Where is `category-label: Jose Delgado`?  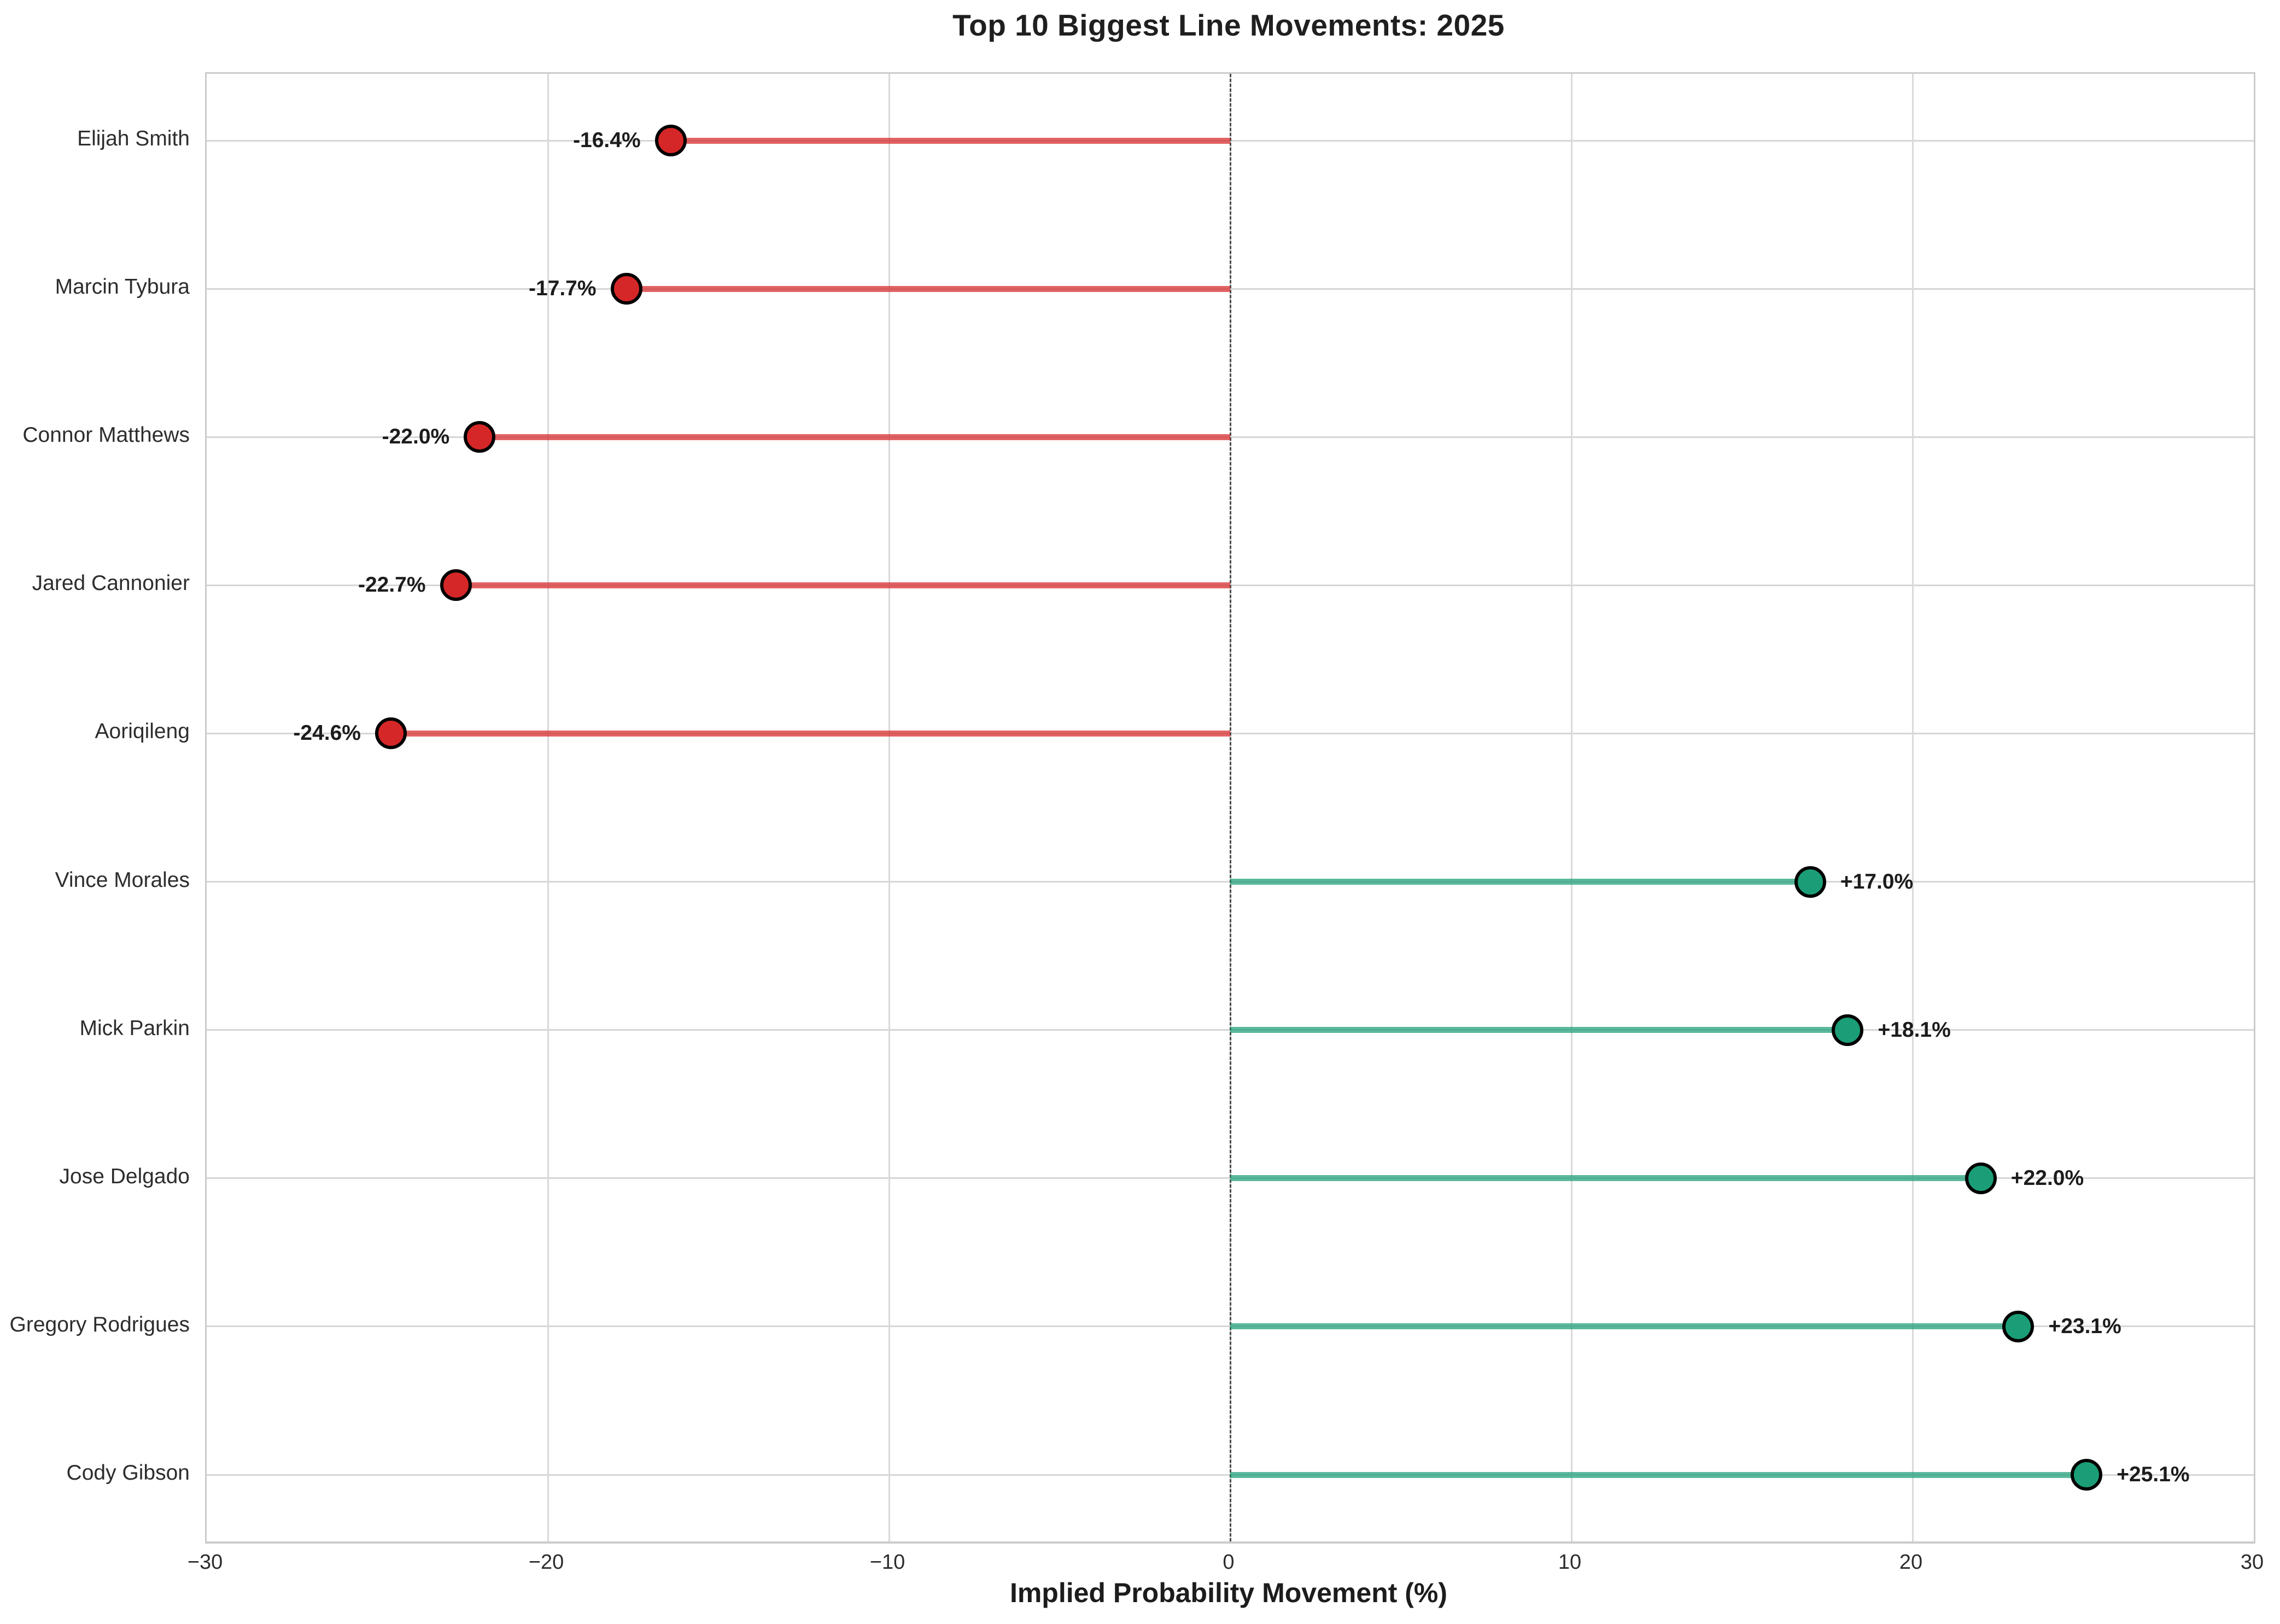 category-label: Jose Delgado is located at coordinates (125, 1176).